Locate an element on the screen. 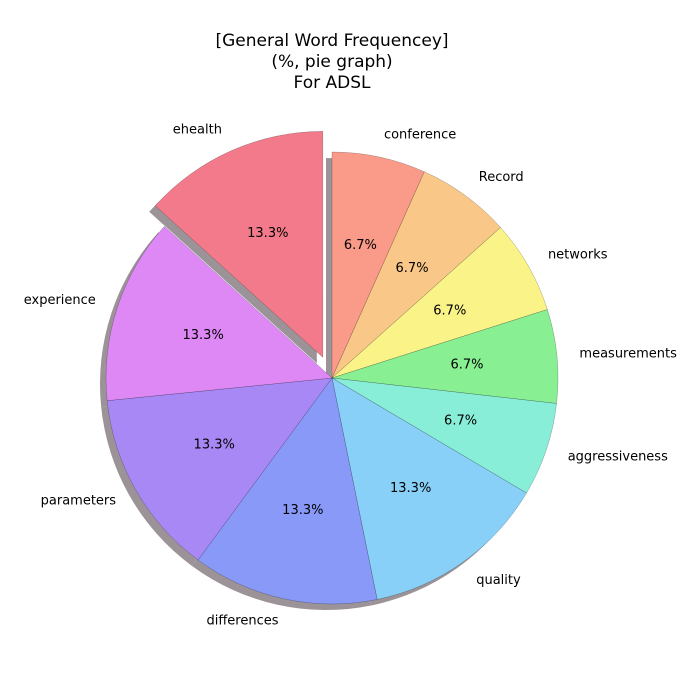 The image size is (700, 700). slice-pct-label-record: 6.7% is located at coordinates (412, 268).